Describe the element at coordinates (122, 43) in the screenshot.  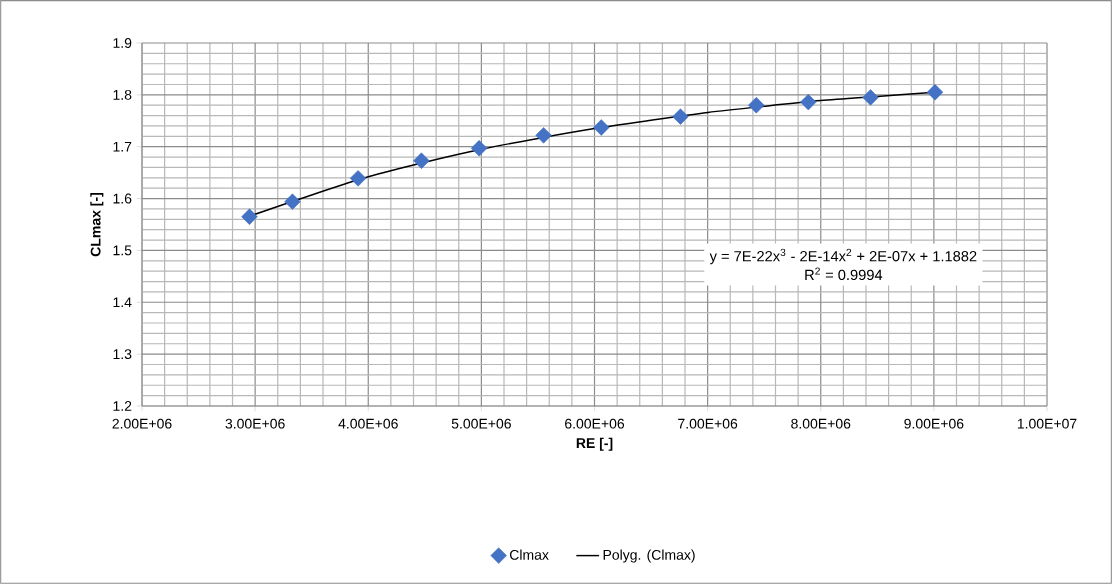
I see `y-tick-label: 1.9` at that location.